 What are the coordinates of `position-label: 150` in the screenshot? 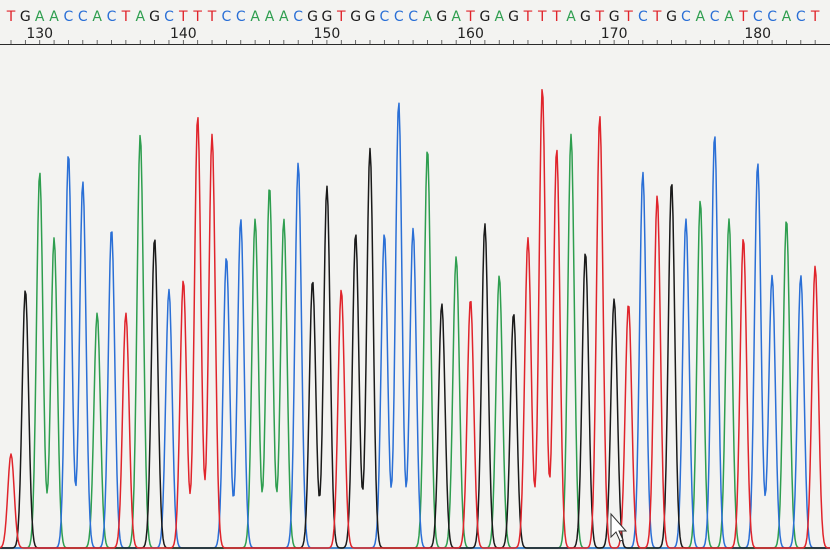 It's located at (327, 34).